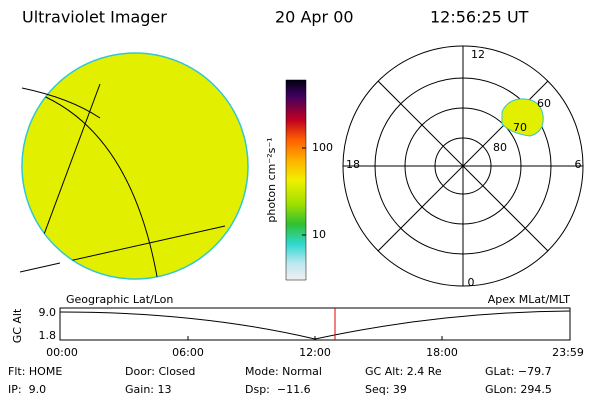 The width and height of the screenshot is (600, 400). What do you see at coordinates (529, 299) in the screenshot?
I see `alt-right-title: Apex MLat/MLT` at bounding box center [529, 299].